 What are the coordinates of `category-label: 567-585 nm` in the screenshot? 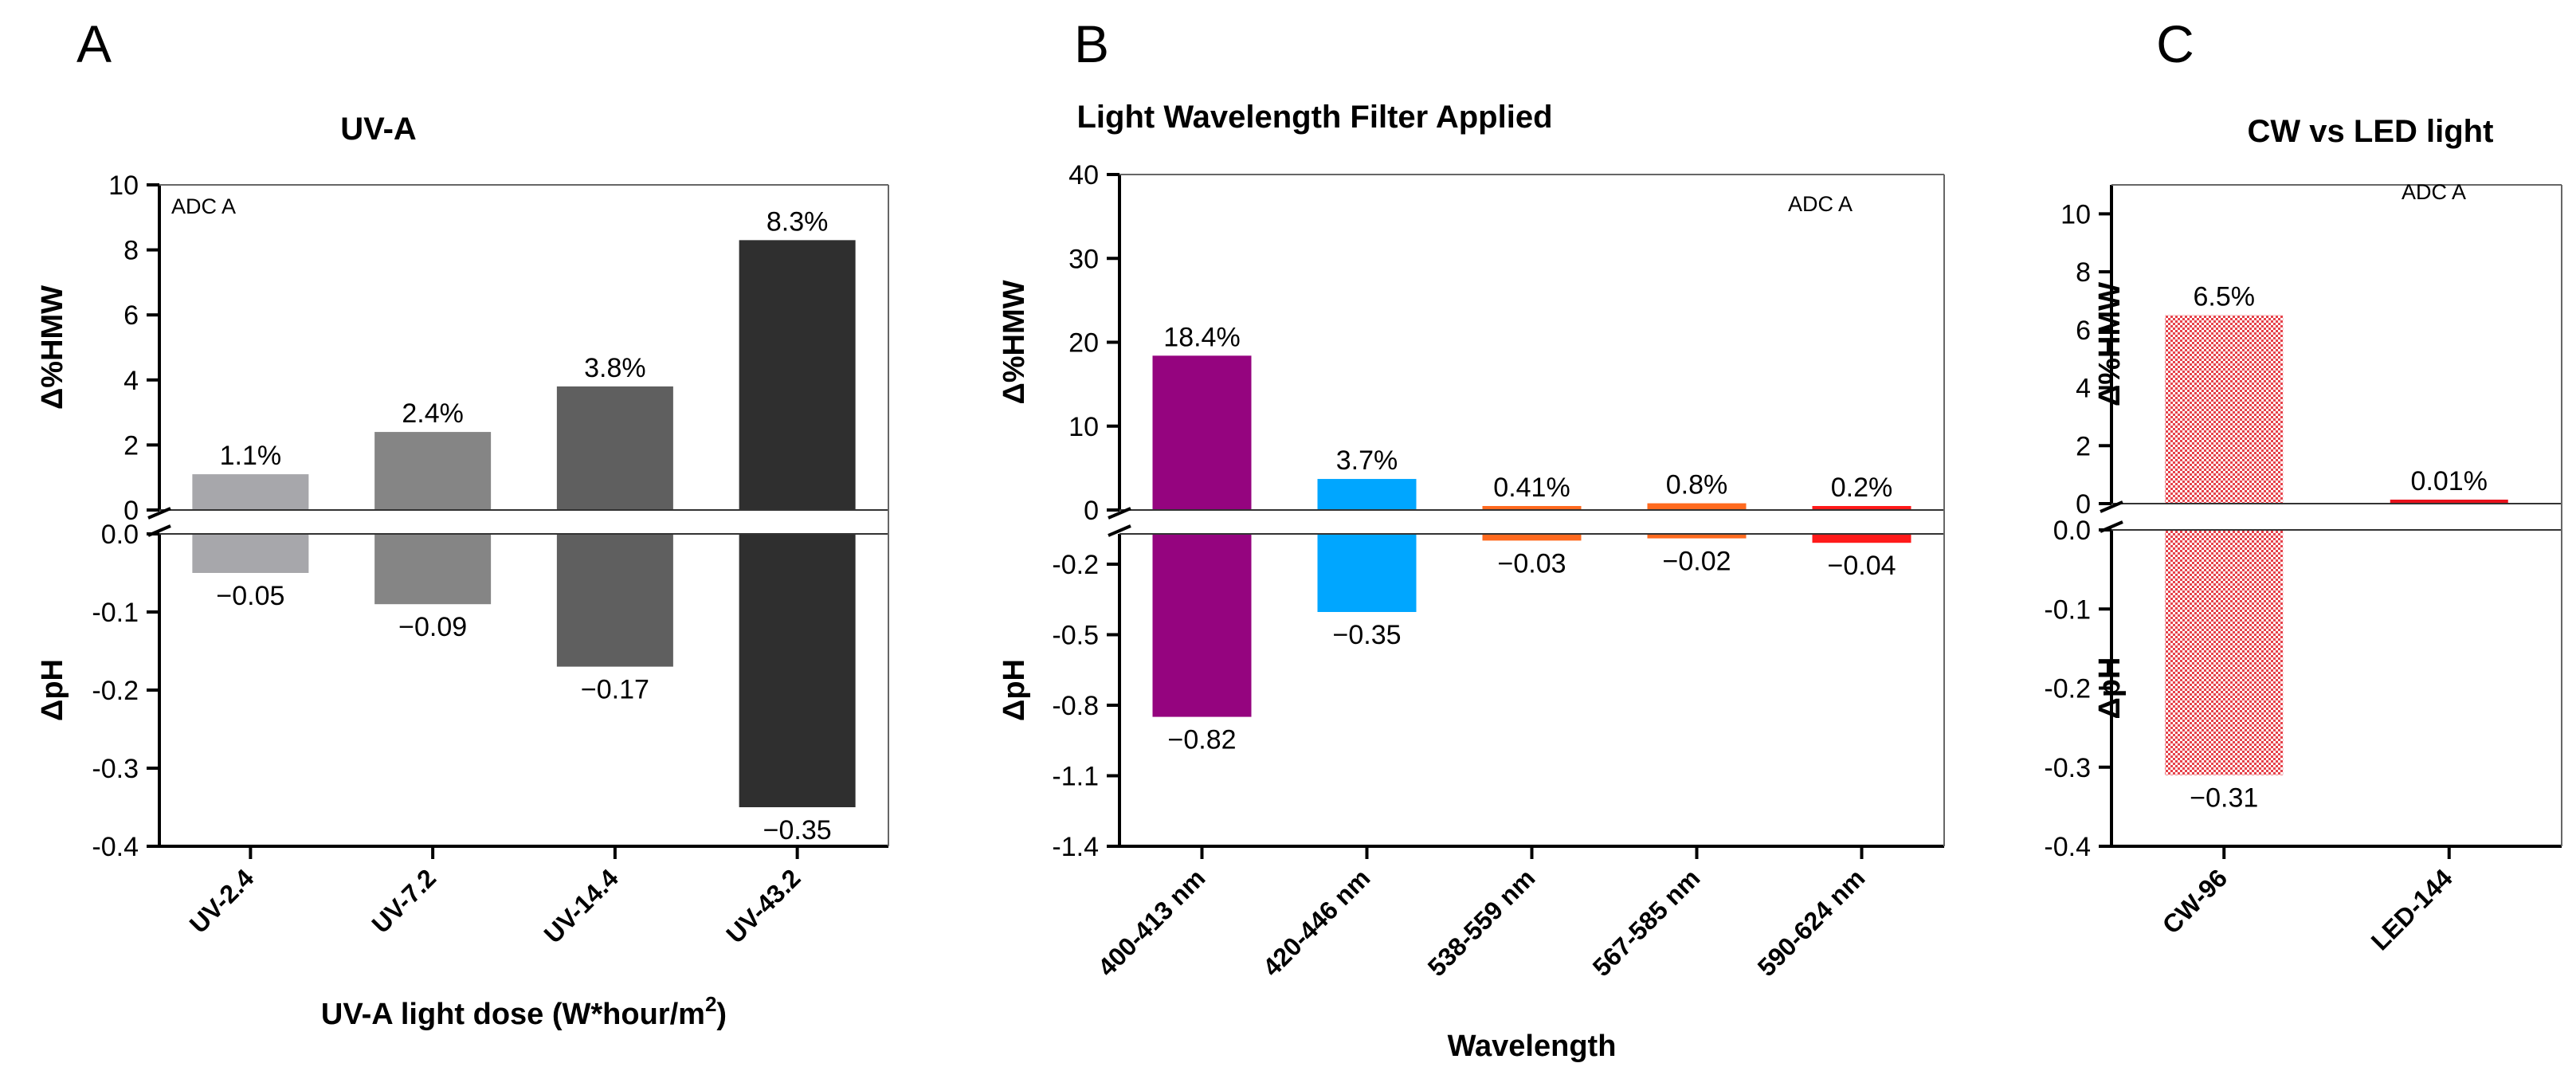 It's located at (1646, 922).